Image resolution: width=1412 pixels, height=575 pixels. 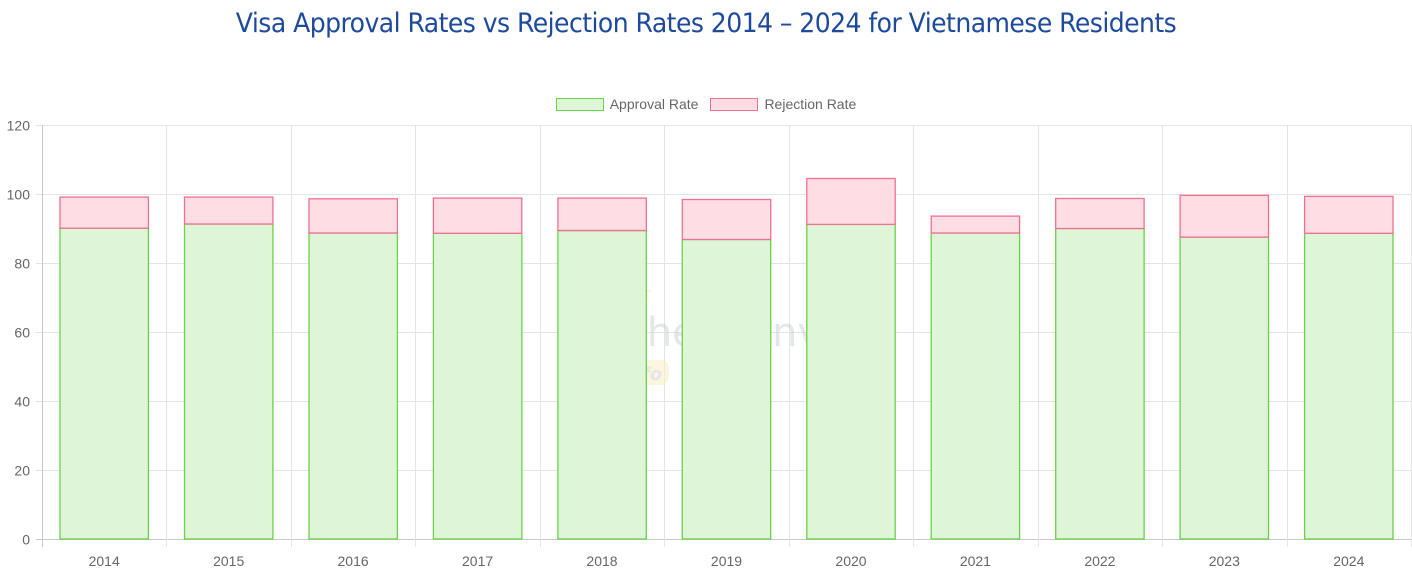 I want to click on x-tick-label: 2015, so click(x=228, y=561).